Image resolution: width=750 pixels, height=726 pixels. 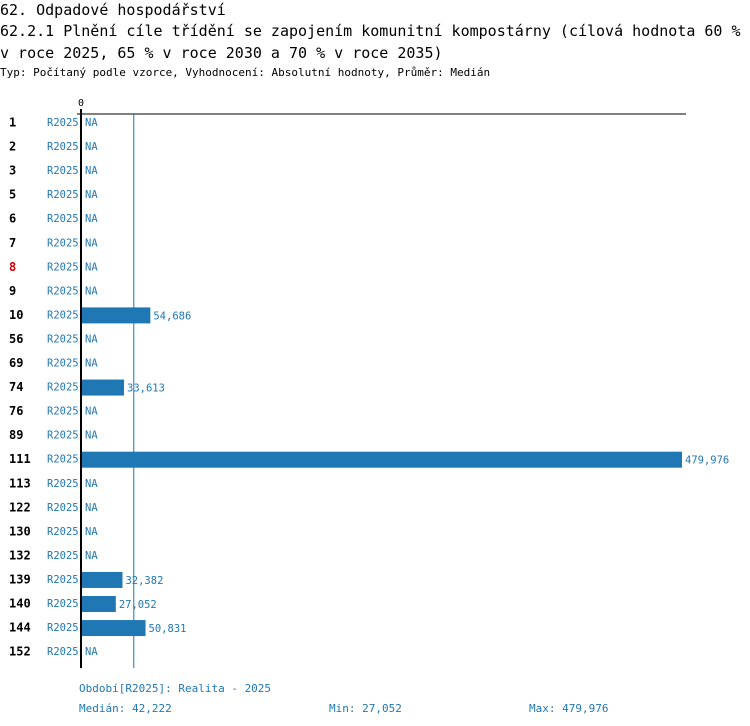 I want to click on row-id-label: 10, so click(x=16, y=315).